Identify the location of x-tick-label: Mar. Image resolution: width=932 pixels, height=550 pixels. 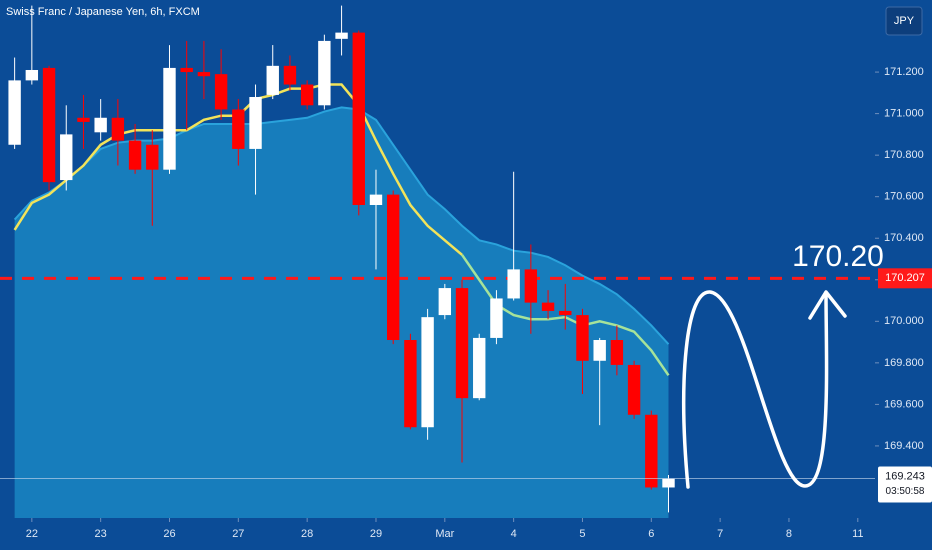
(444, 534).